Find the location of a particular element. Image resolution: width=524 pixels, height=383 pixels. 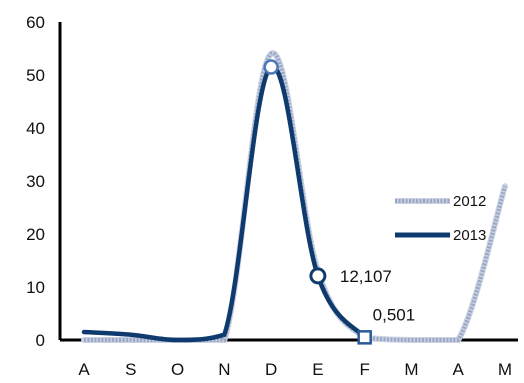

y-tick-label: 60 is located at coordinates (35, 22).